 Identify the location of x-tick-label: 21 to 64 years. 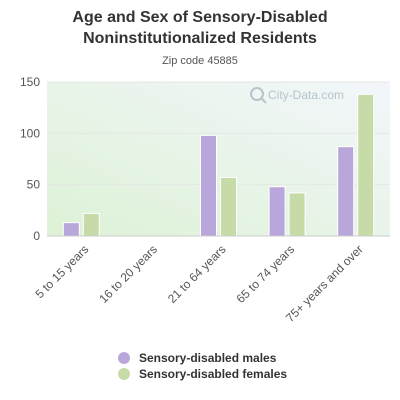
(197, 274).